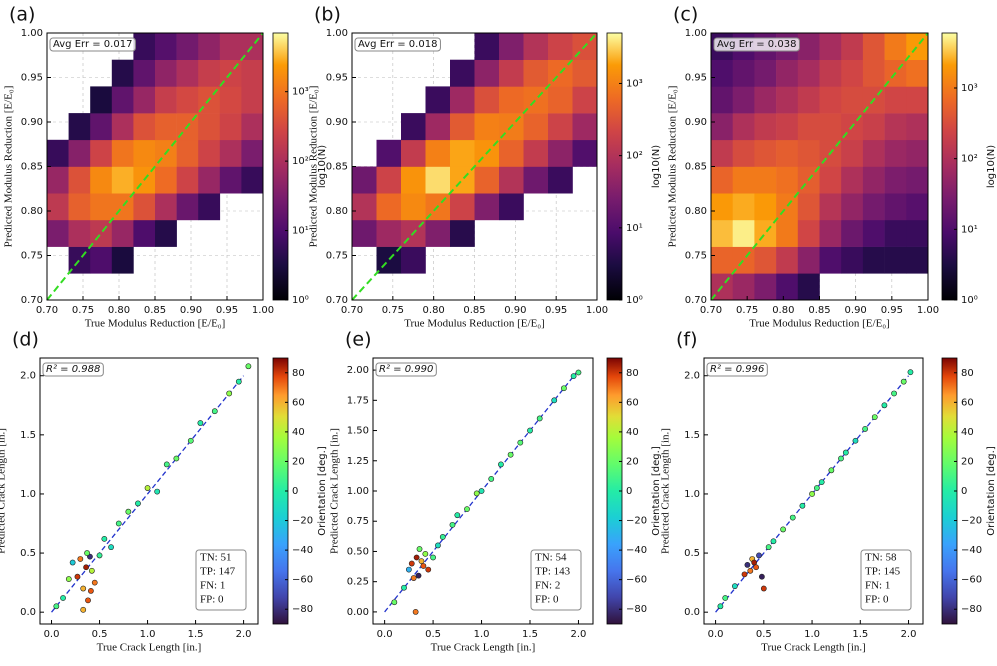 The image size is (997, 666). Describe the element at coordinates (244, 634) in the screenshot. I see `x-tick-label: 2.0` at that location.